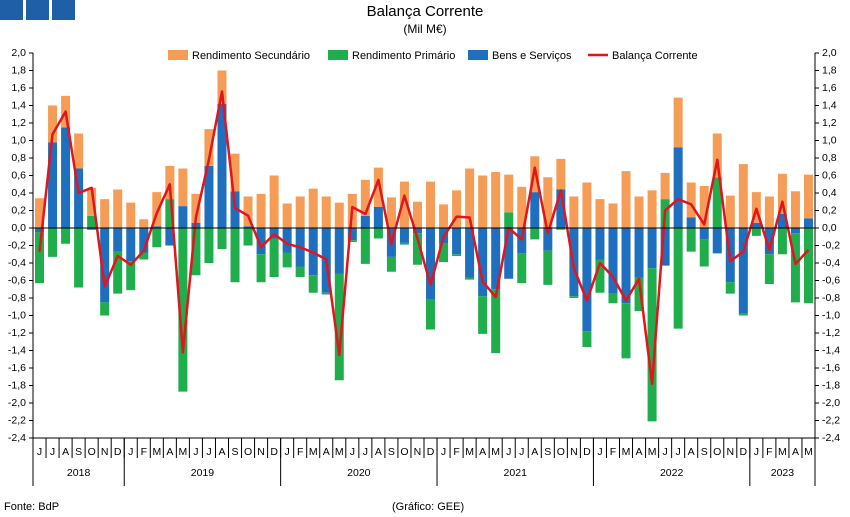  Describe the element at coordinates (17, 280) in the screenshot. I see `y-tick-label: -0,6` at that location.